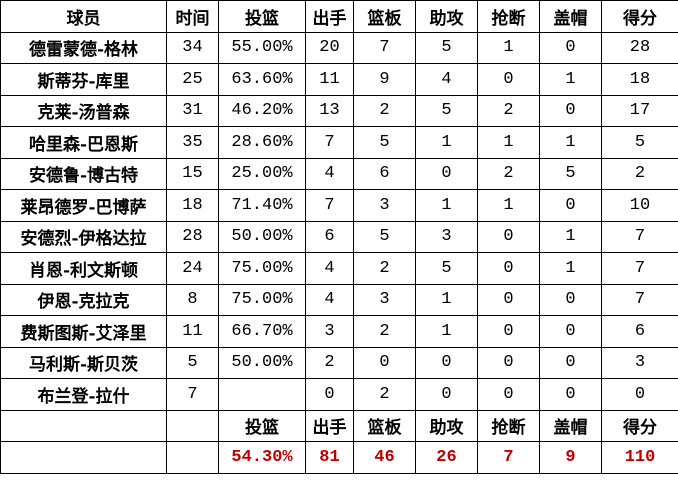 This screenshot has width=678, height=481. Describe the element at coordinates (508, 173) in the screenshot. I see `cell-steals: 2` at that location.